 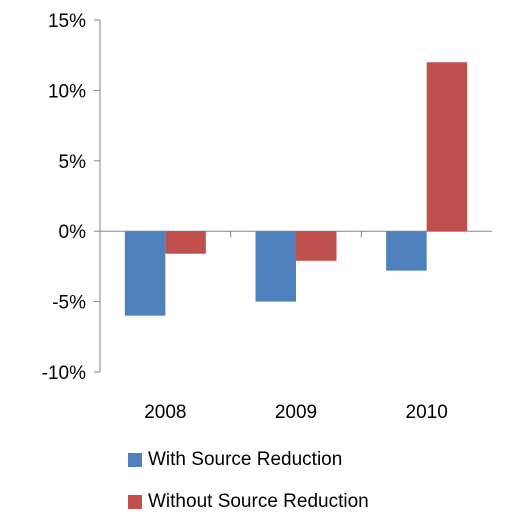 I want to click on legend-label-with-source-reduction: With Source Reduction, so click(x=245, y=459).